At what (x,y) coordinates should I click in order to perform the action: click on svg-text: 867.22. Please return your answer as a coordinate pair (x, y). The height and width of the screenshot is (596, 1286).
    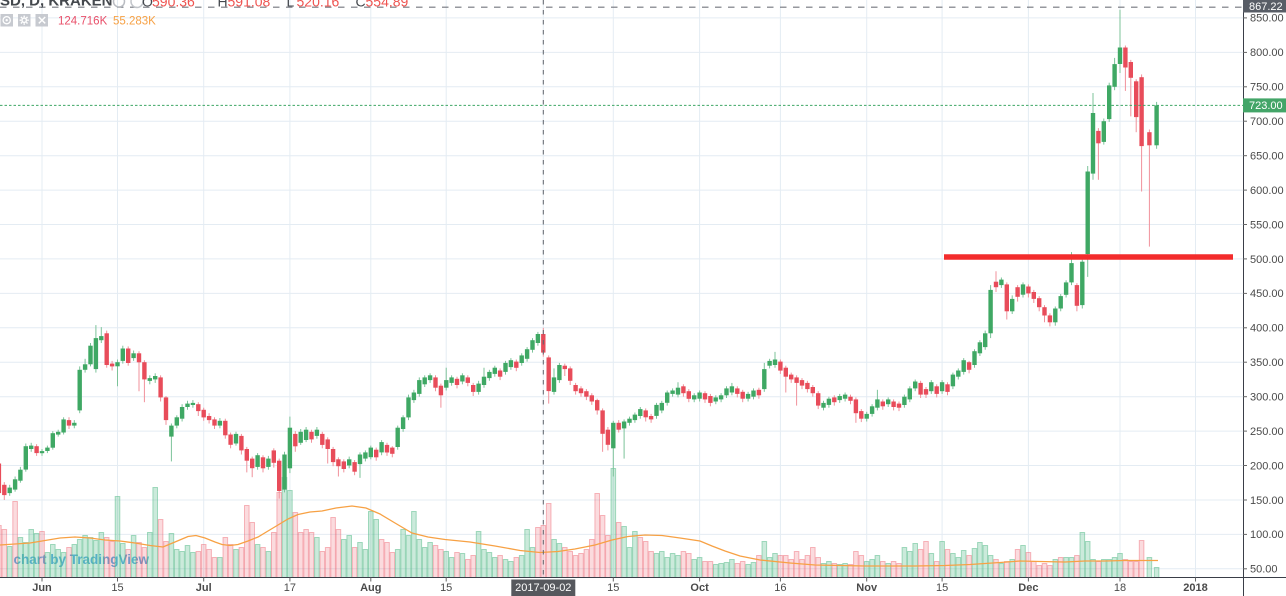
    Looking at the image, I should click on (1266, 7).